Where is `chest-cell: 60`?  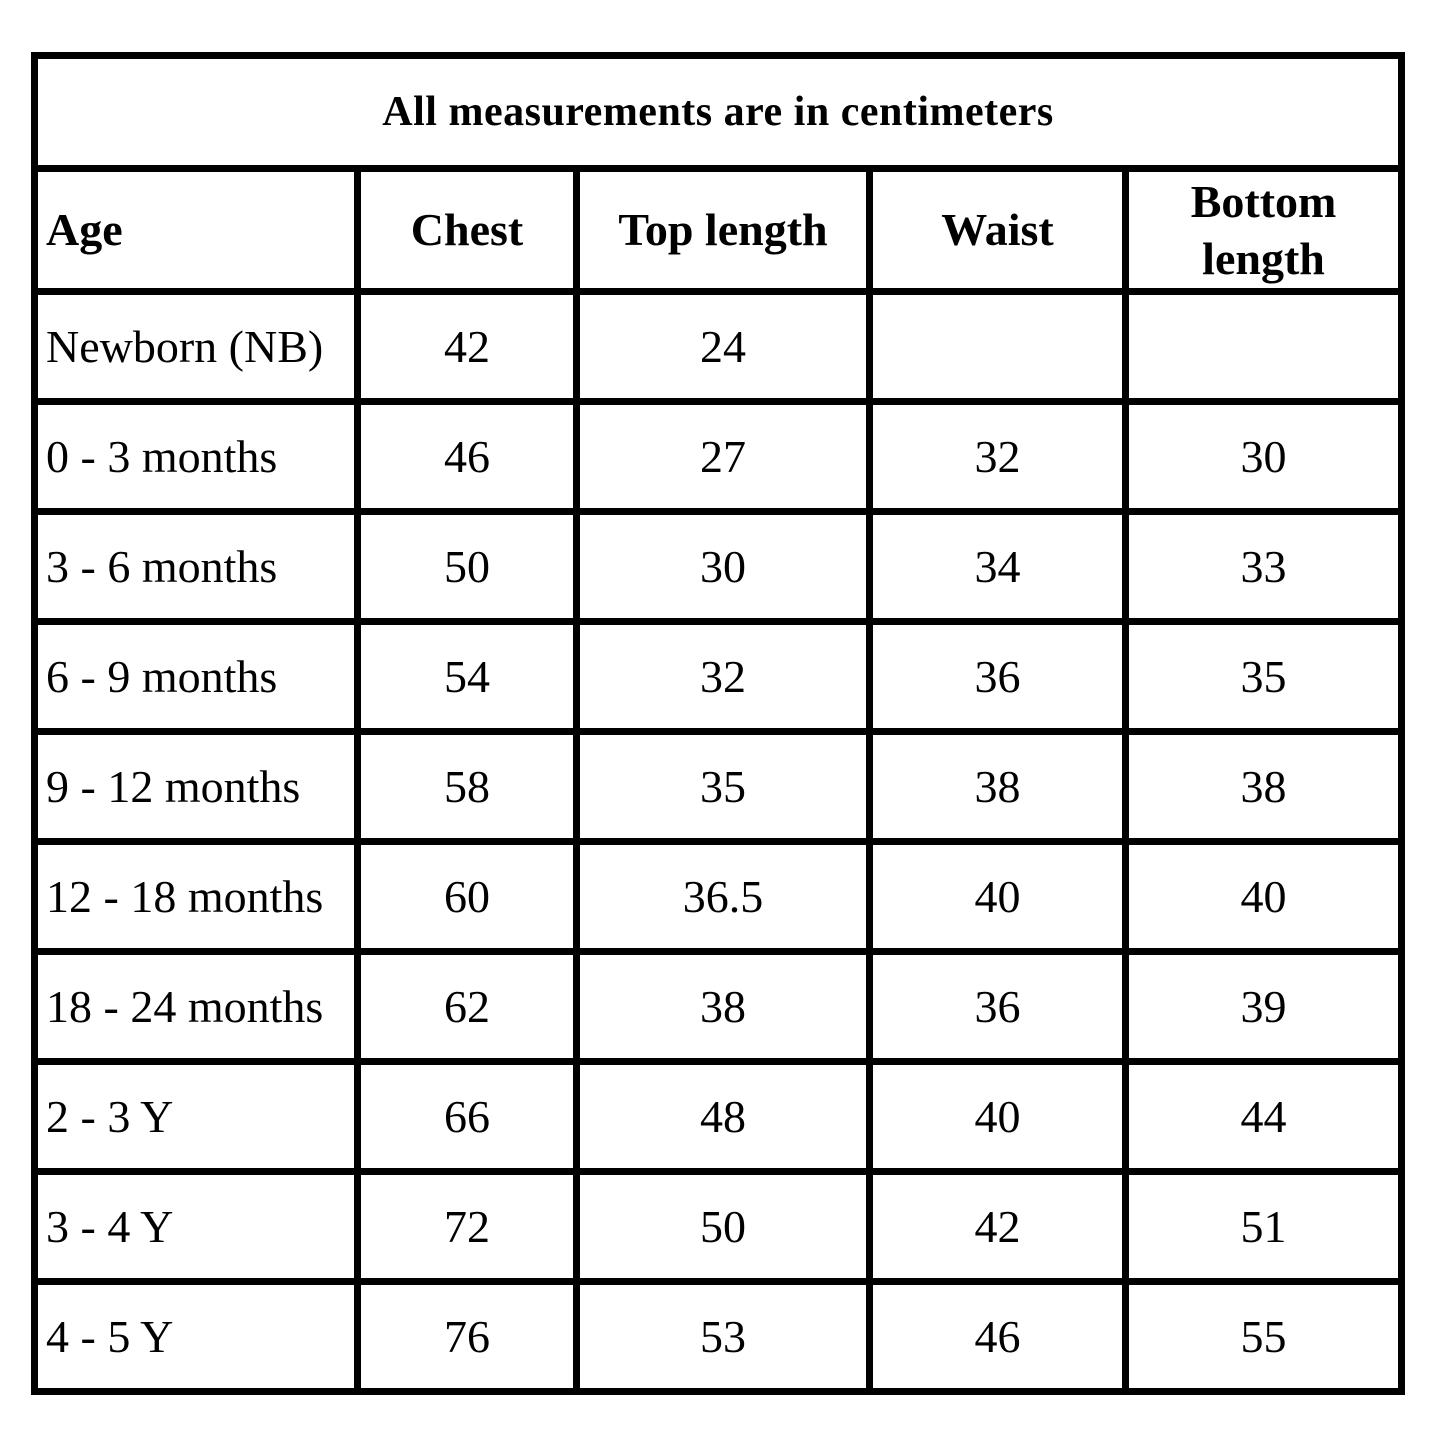
chest-cell: 60 is located at coordinates (467, 896).